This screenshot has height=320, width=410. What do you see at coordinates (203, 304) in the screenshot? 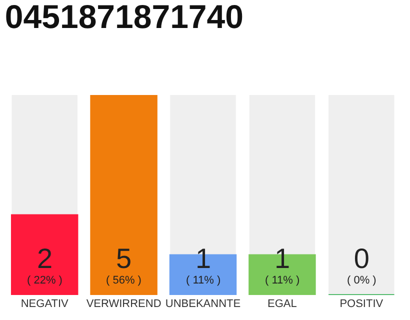
I see `x-tick-label: UNBEKANNTE` at bounding box center [203, 304].